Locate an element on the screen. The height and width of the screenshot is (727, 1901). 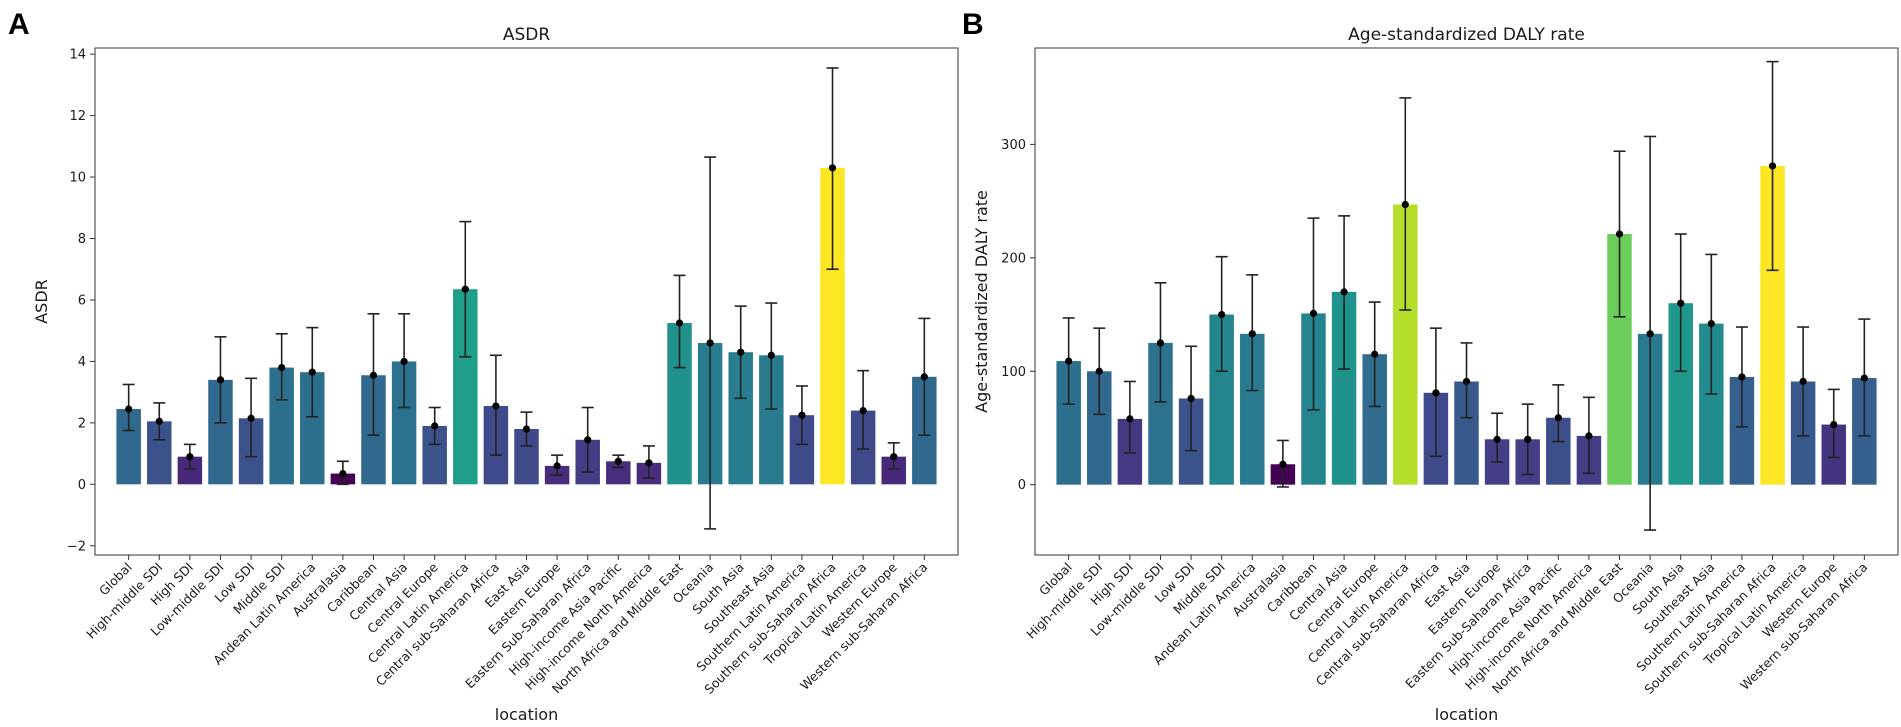
y-axis-label: ASDR is located at coordinates (41, 301).